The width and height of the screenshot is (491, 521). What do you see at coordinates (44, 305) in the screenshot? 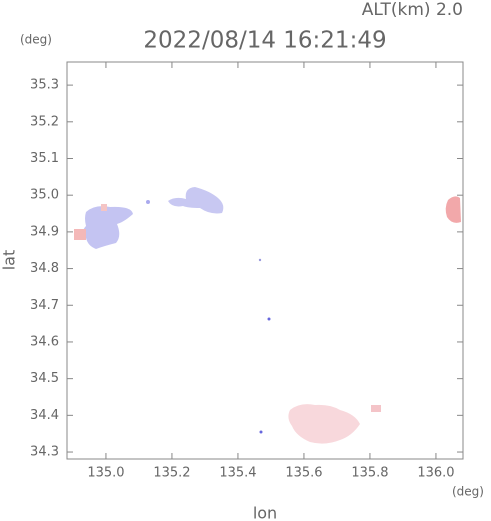
I see `y-tick-label: 34.7` at bounding box center [44, 305].